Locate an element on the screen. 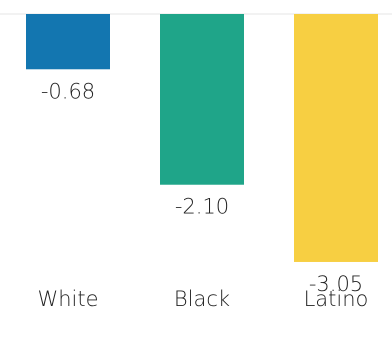  category-labels-group: White Black Latino is located at coordinates (202, 299).